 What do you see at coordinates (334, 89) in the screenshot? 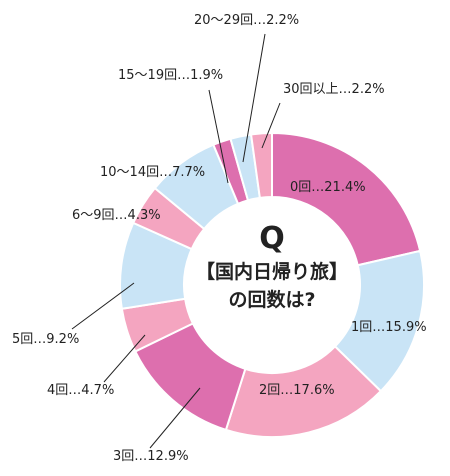
I see `slice-label-10: 30回以上…2.2%` at bounding box center [334, 89].